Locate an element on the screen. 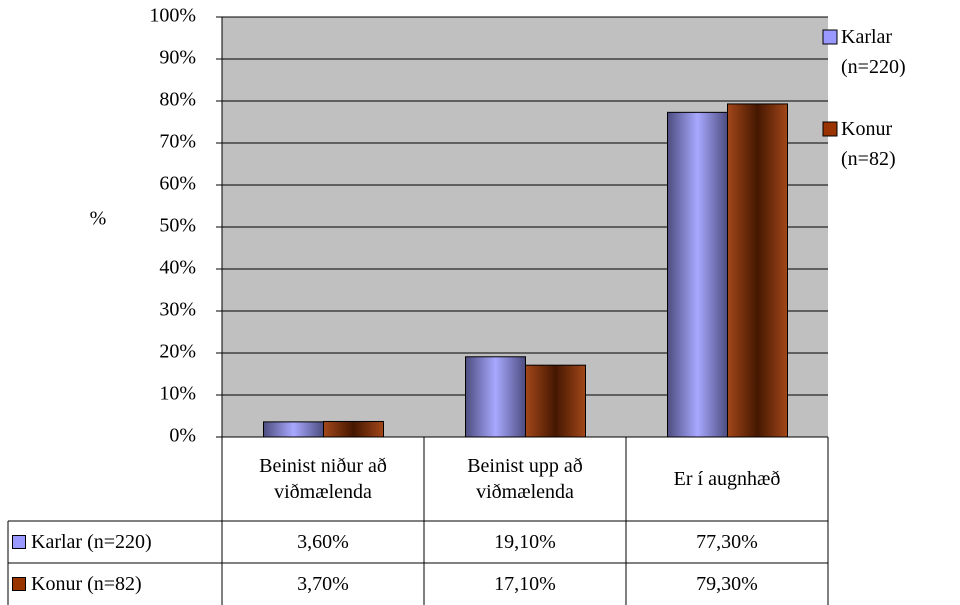  series-name: Karlar (n=220) is located at coordinates (91, 542).